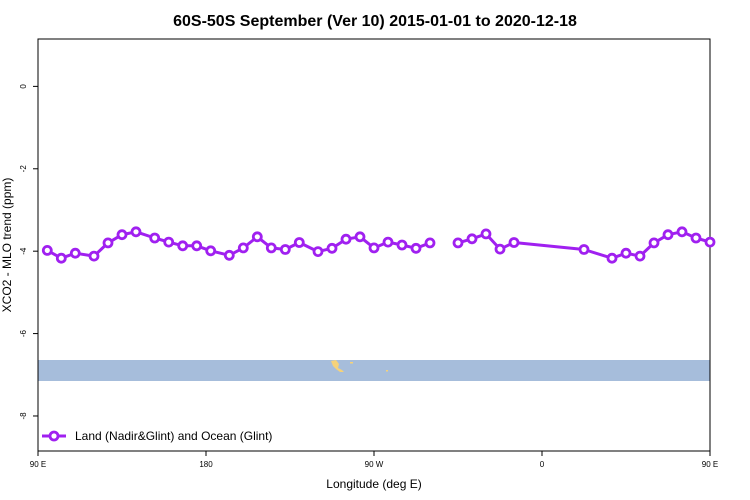 The height and width of the screenshot is (500, 750). I want to click on y-tick-label: -4, so click(23, 251).